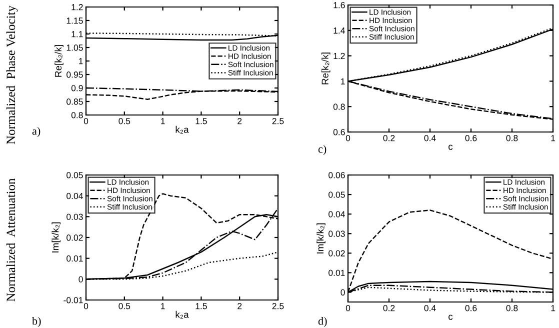  I want to click on y-tick-label: -0.01, so click(73, 300).